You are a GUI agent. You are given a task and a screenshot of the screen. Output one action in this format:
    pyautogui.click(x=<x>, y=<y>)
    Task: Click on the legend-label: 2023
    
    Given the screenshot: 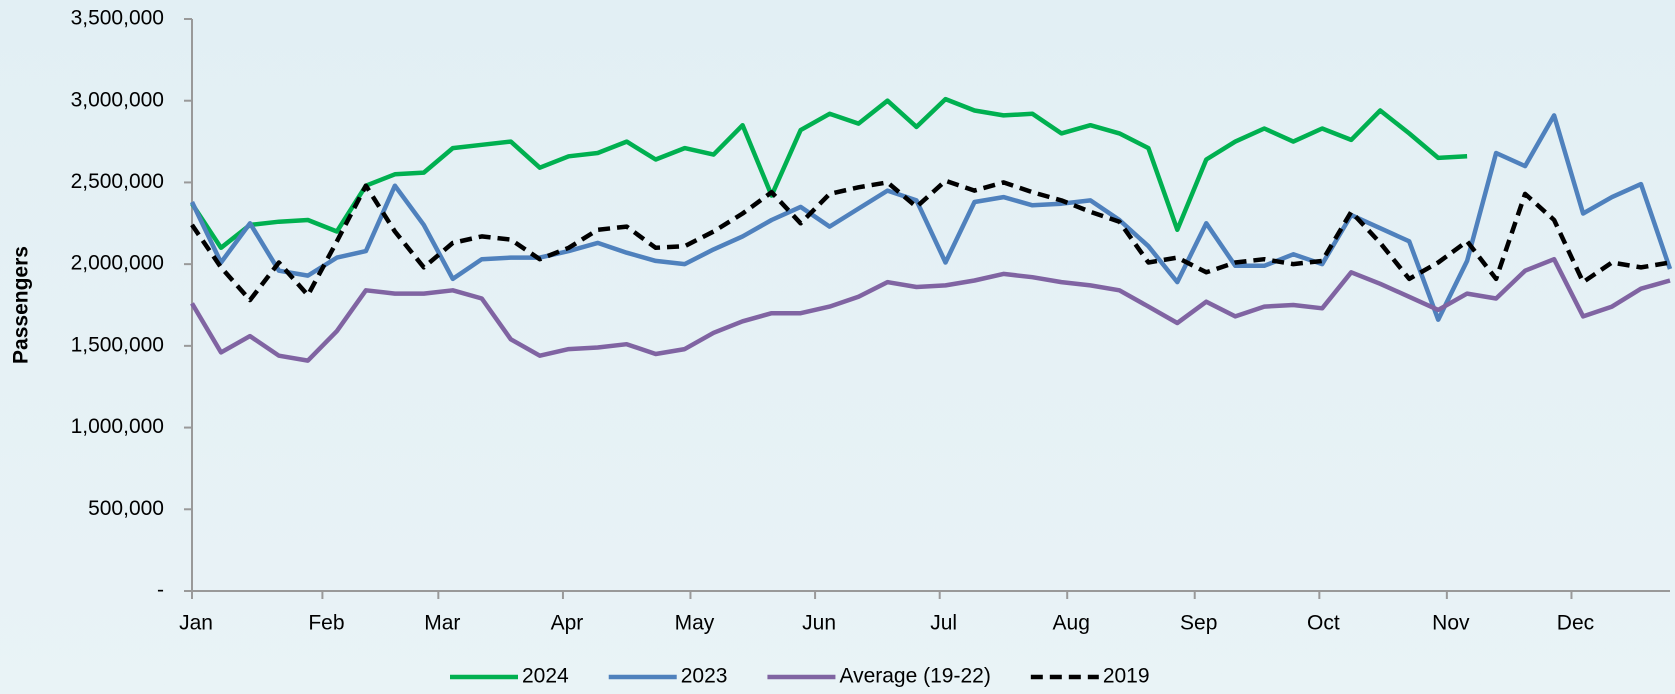 What is the action you would take?
    pyautogui.click(x=704, y=676)
    